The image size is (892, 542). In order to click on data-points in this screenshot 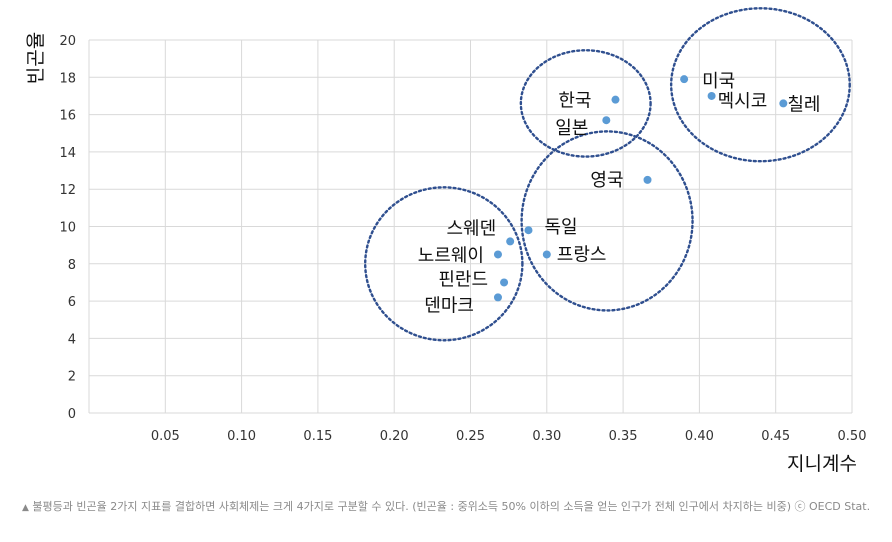, I will do `click(640, 188)`.